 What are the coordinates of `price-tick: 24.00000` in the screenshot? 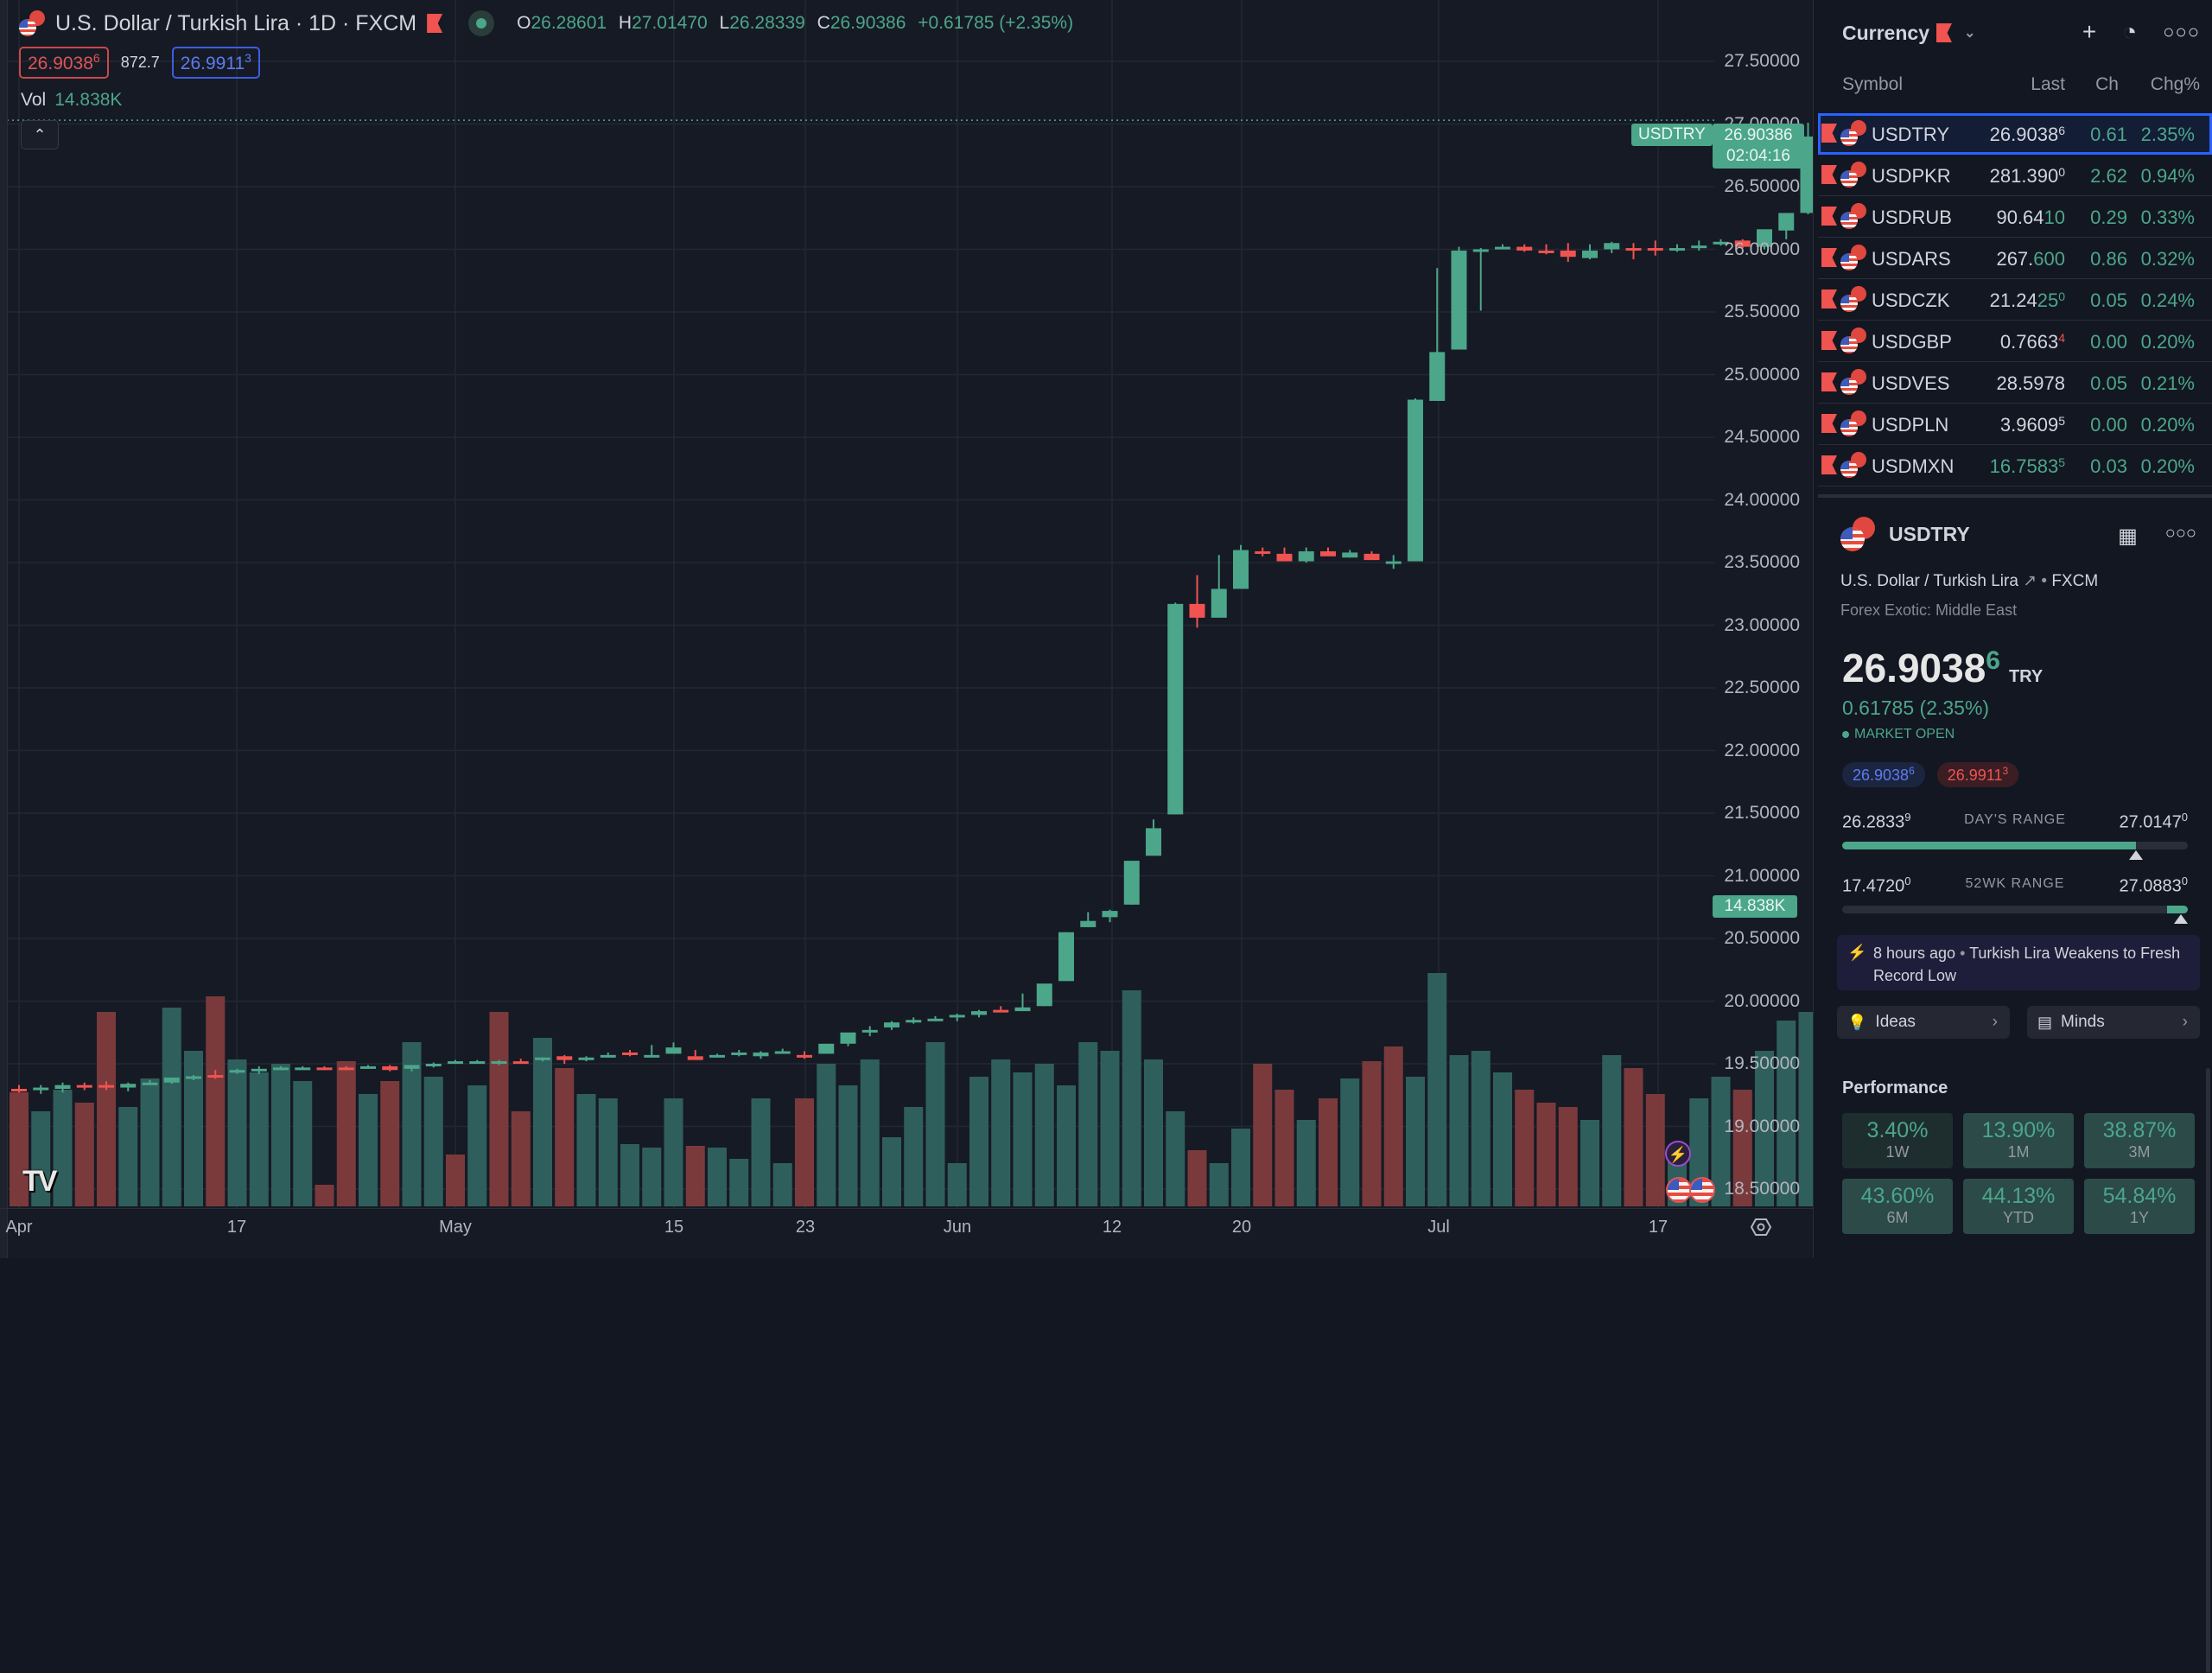 It's located at (1762, 499).